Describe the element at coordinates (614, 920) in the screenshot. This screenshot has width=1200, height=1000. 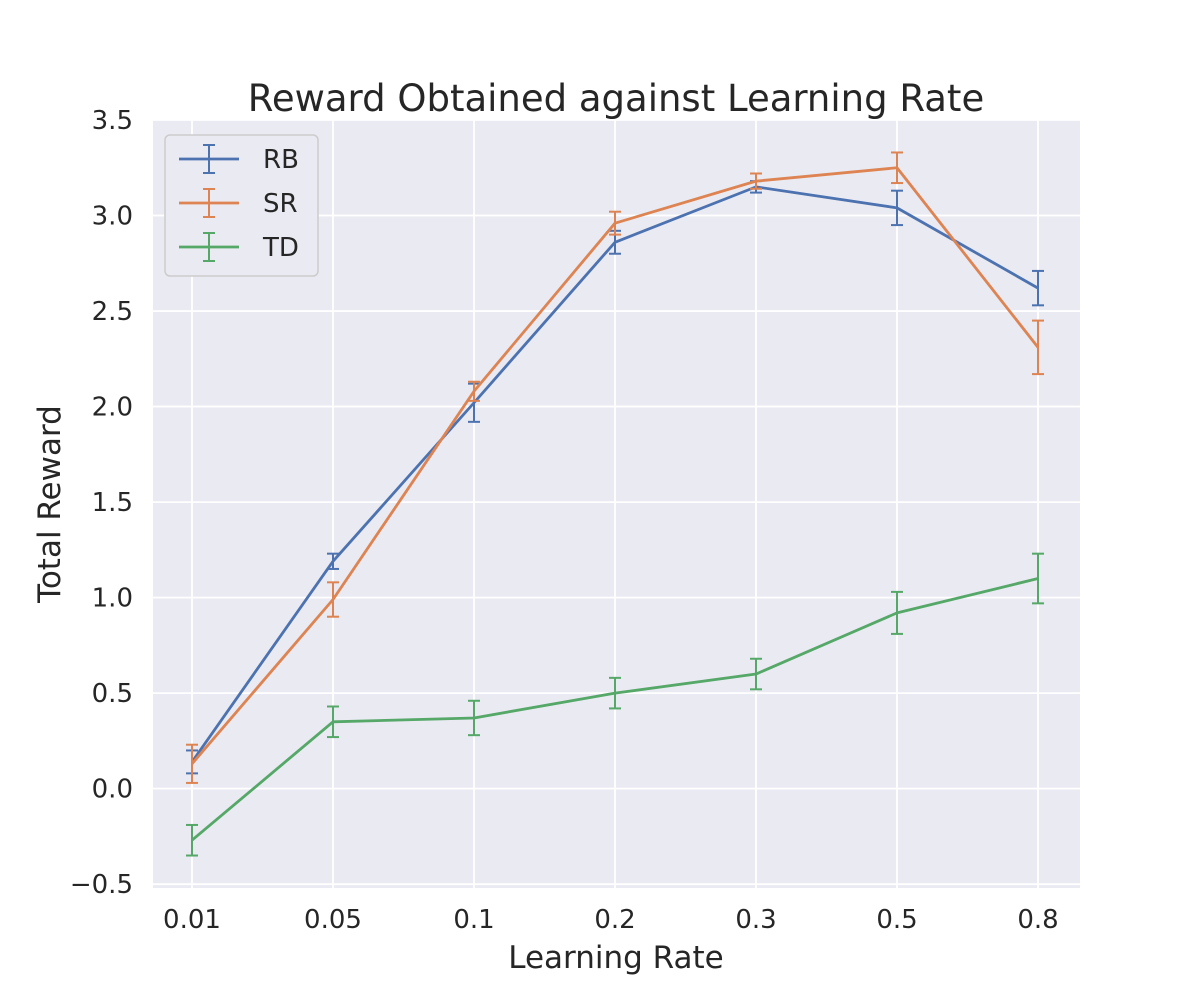
I see `x-tick-label: 0.2` at that location.